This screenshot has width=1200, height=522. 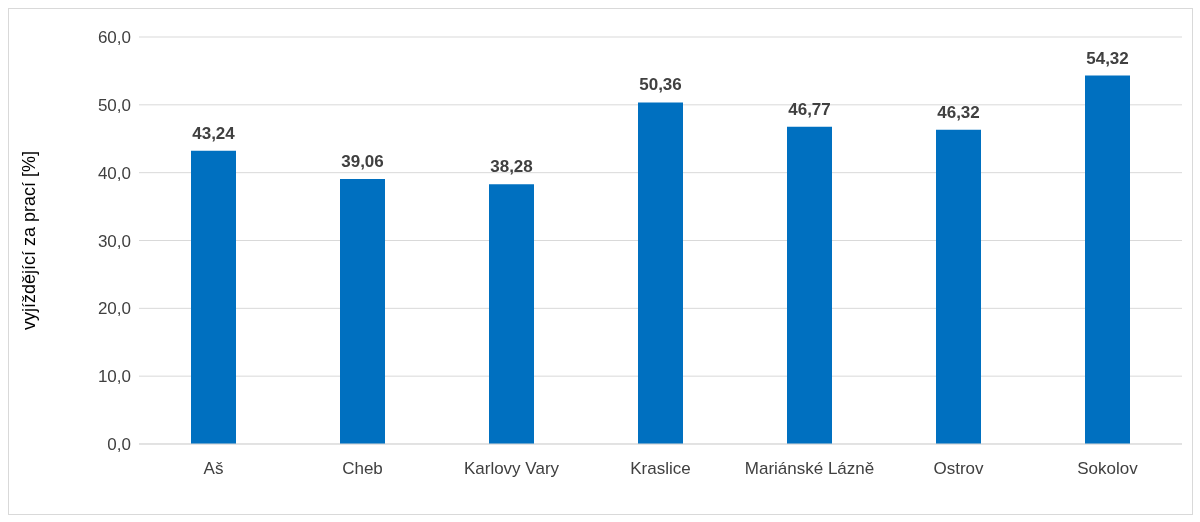 What do you see at coordinates (1108, 469) in the screenshot?
I see `x-tick-label: Sokolov` at bounding box center [1108, 469].